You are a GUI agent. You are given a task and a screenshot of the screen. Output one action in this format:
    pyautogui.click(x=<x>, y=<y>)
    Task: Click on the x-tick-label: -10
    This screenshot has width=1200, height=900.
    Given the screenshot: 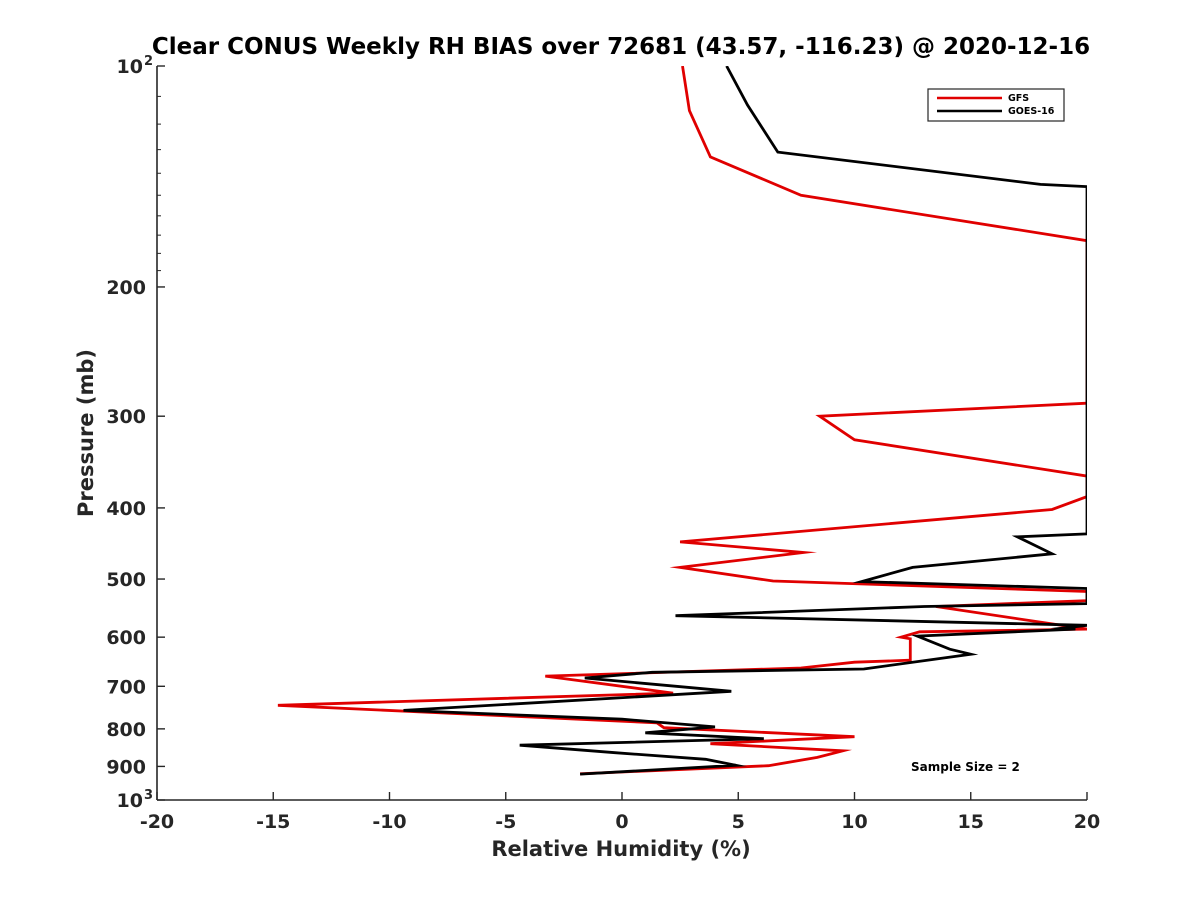 What is the action you would take?
    pyautogui.click(x=389, y=822)
    